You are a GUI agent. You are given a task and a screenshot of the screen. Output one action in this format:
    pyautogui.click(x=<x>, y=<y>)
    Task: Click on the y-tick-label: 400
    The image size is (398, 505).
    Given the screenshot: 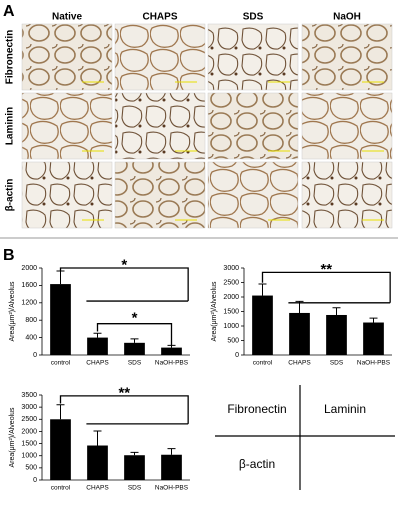 What is the action you would take?
    pyautogui.click(x=31, y=337)
    